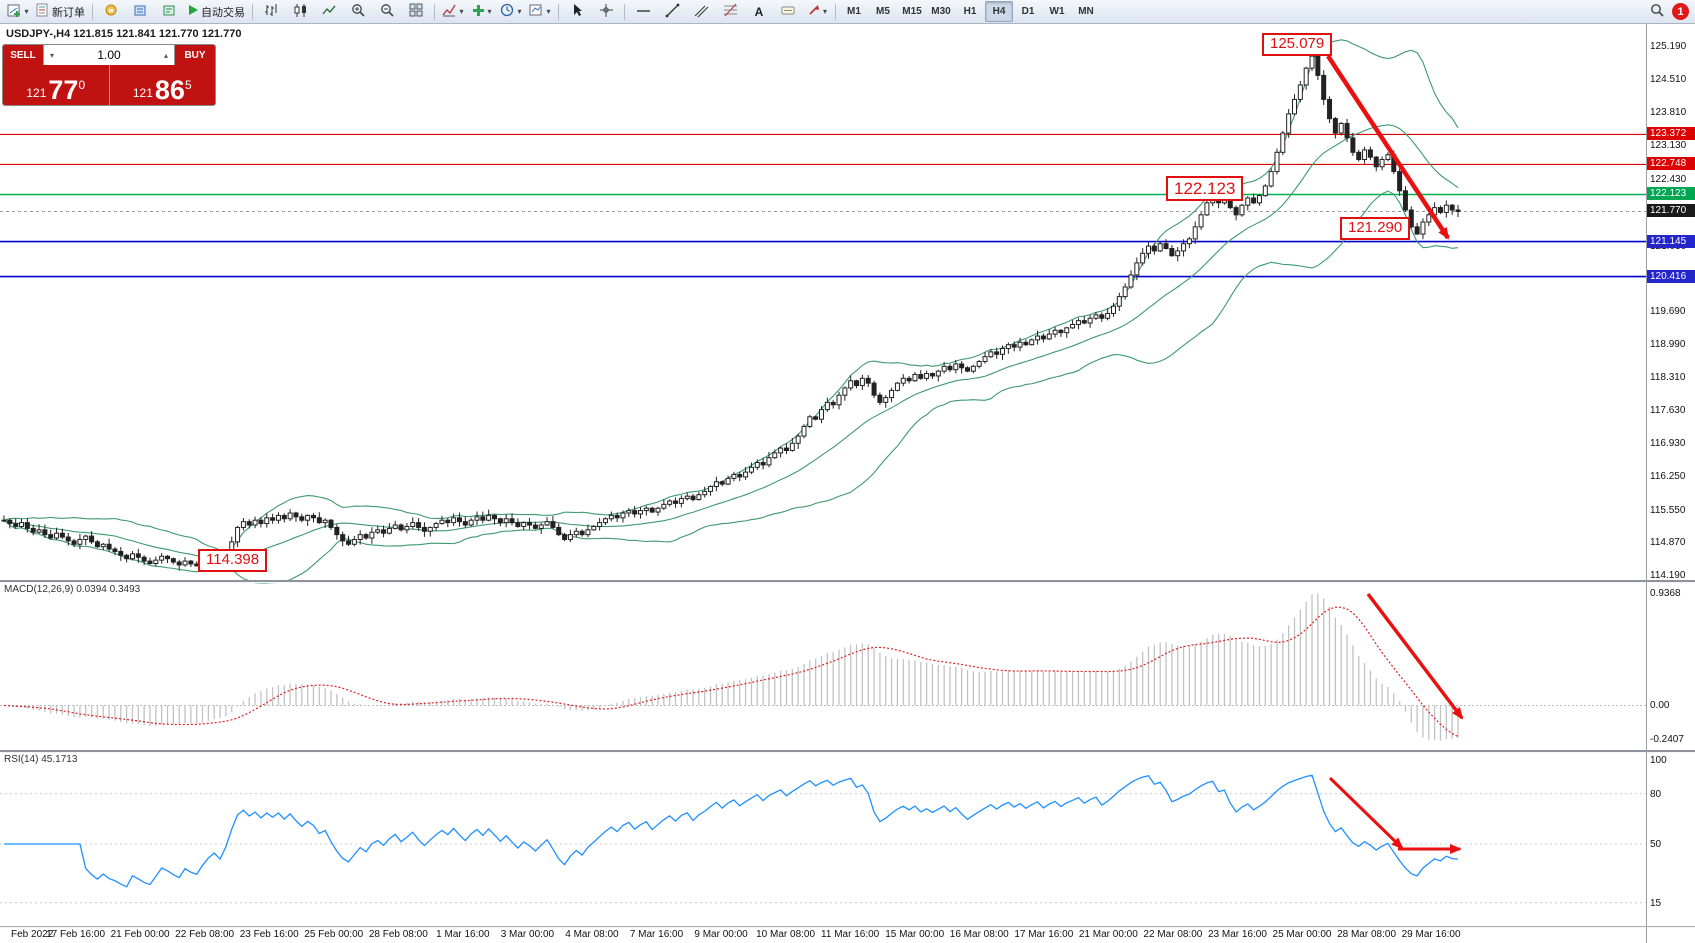  I want to click on rsi-indicator-label: RSI(14) 45.1713, so click(41, 759).